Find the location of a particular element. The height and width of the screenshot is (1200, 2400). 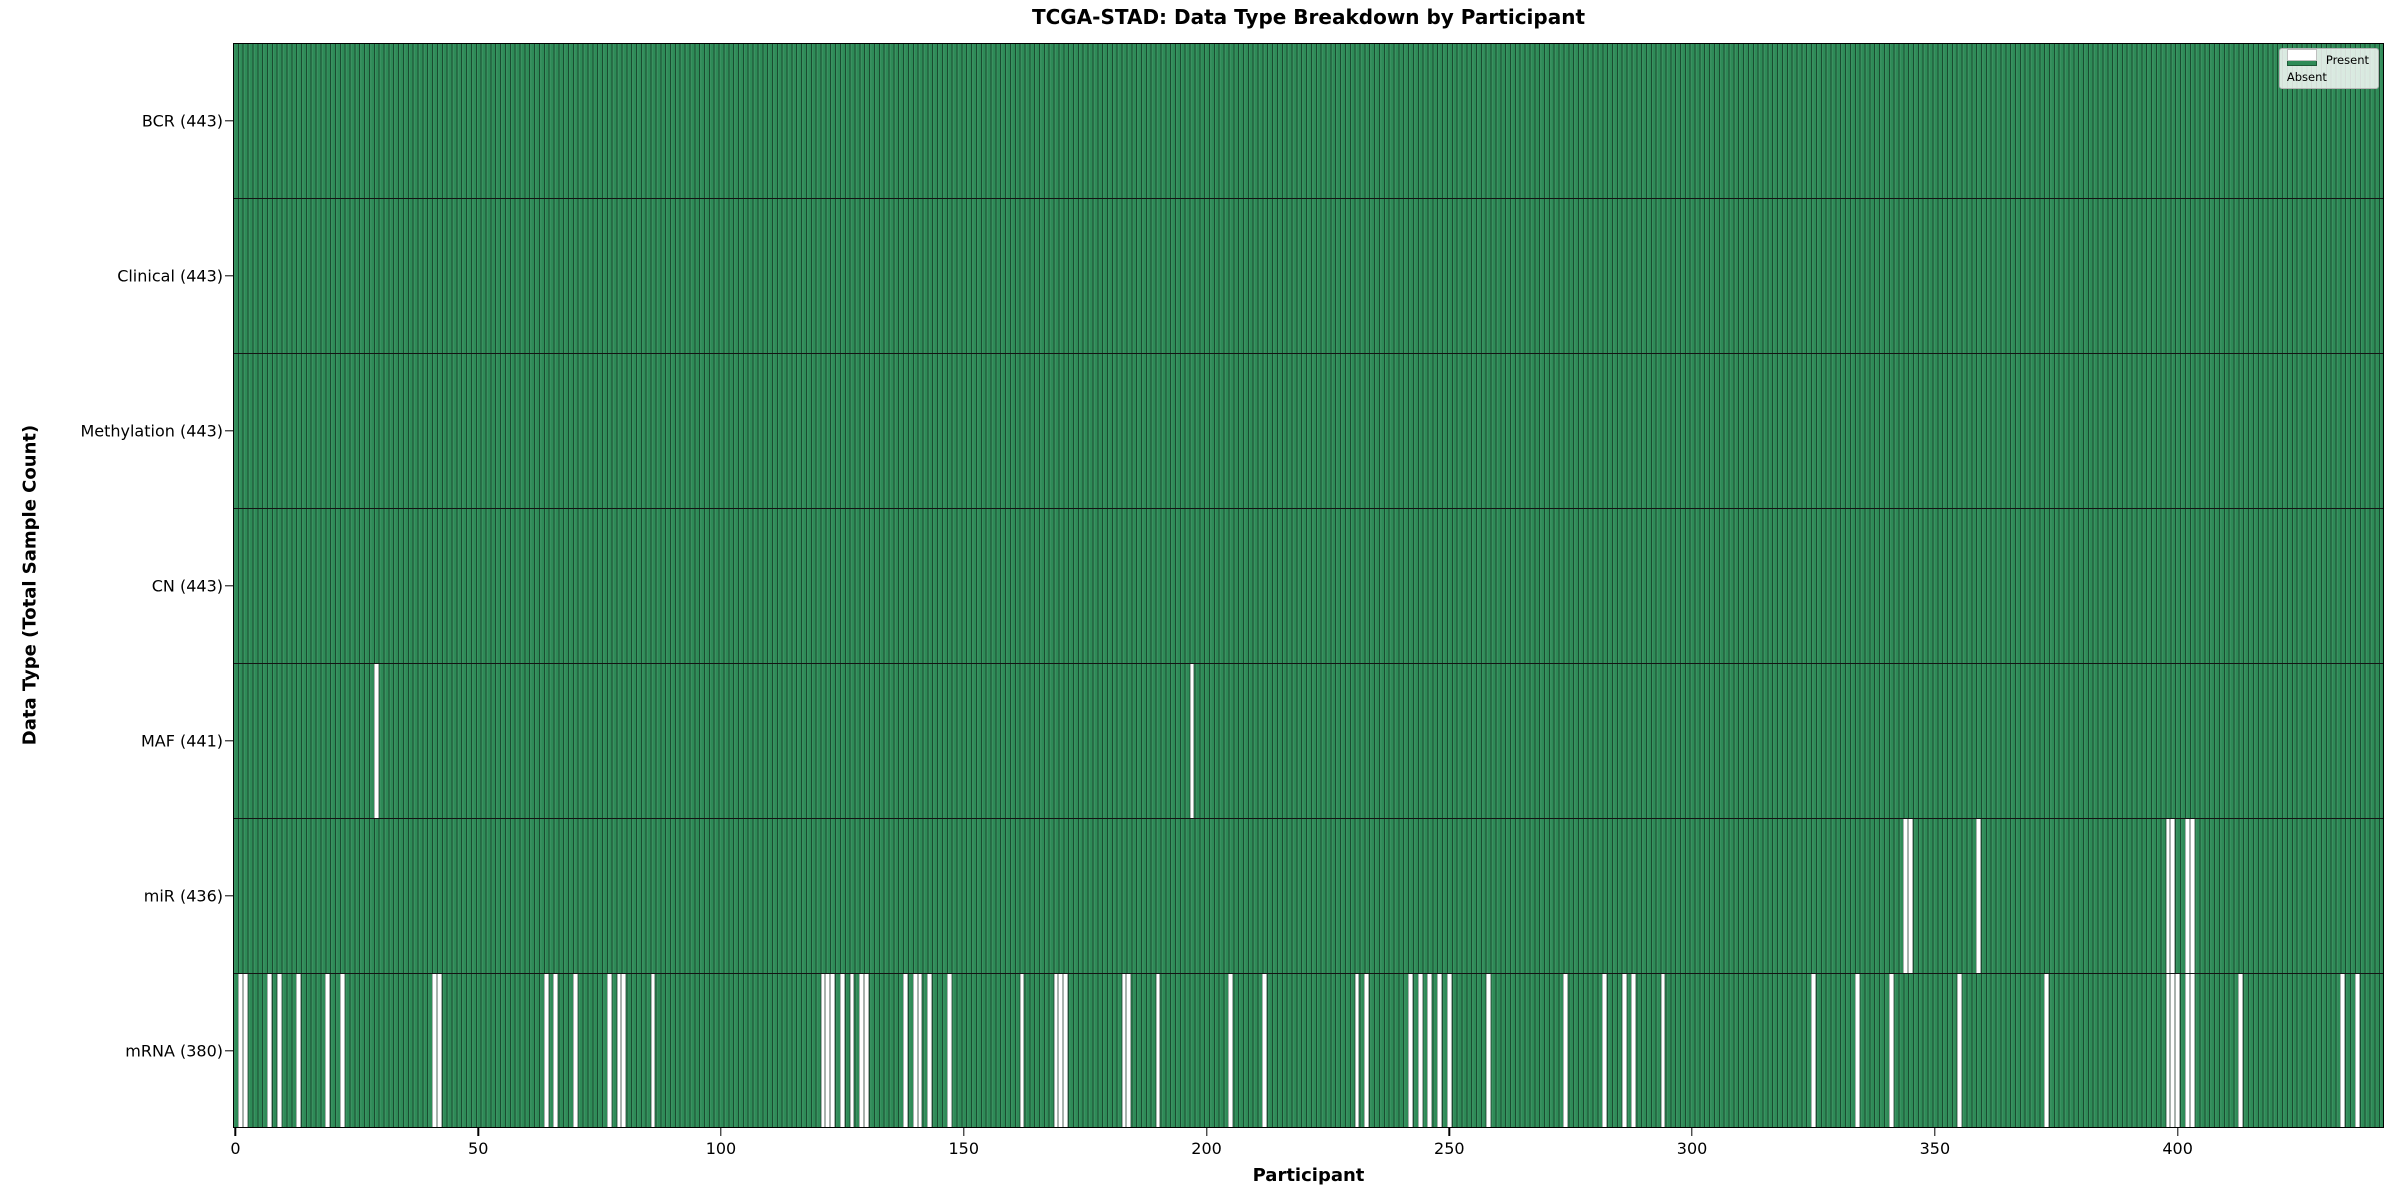

y-tick-label-maf: MAF (441) is located at coordinates (181, 740).